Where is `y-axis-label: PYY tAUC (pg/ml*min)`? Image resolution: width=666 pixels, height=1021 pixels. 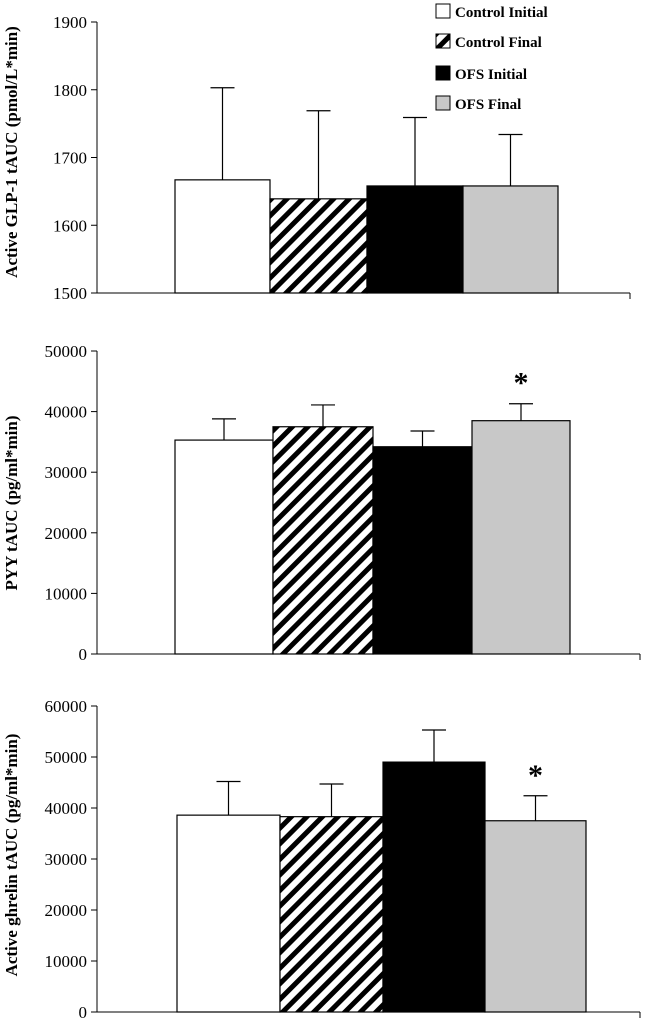
y-axis-label: PYY tAUC (pg/ml*min) is located at coordinates (11, 502).